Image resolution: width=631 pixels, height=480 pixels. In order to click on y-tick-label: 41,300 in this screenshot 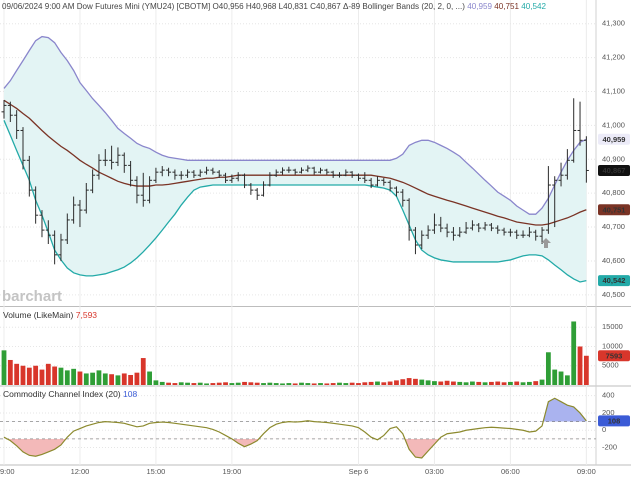, I will do `click(613, 23)`.